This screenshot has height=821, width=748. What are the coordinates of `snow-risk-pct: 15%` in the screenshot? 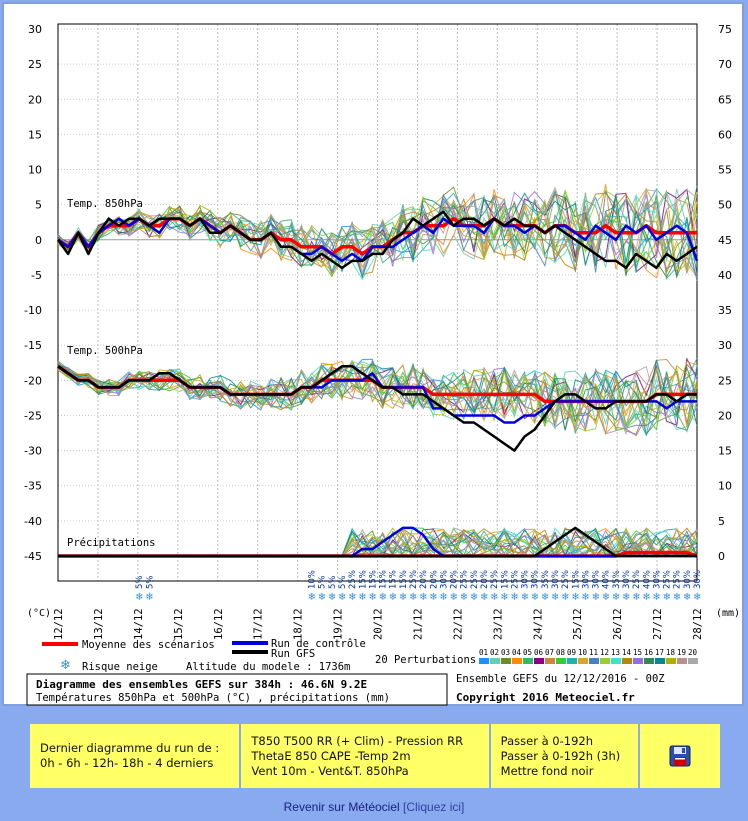 It's located at (576, 579).